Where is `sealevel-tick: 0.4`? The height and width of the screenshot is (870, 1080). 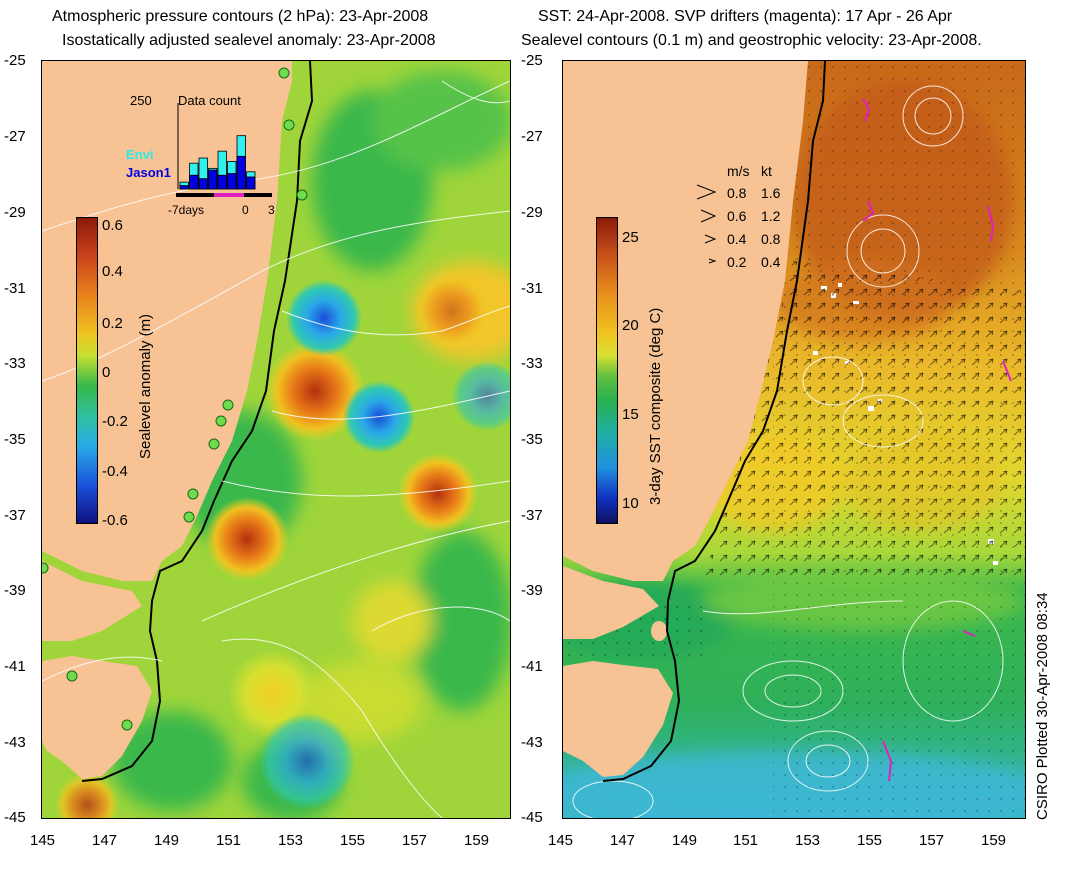
sealevel-tick: 0.4 is located at coordinates (112, 271).